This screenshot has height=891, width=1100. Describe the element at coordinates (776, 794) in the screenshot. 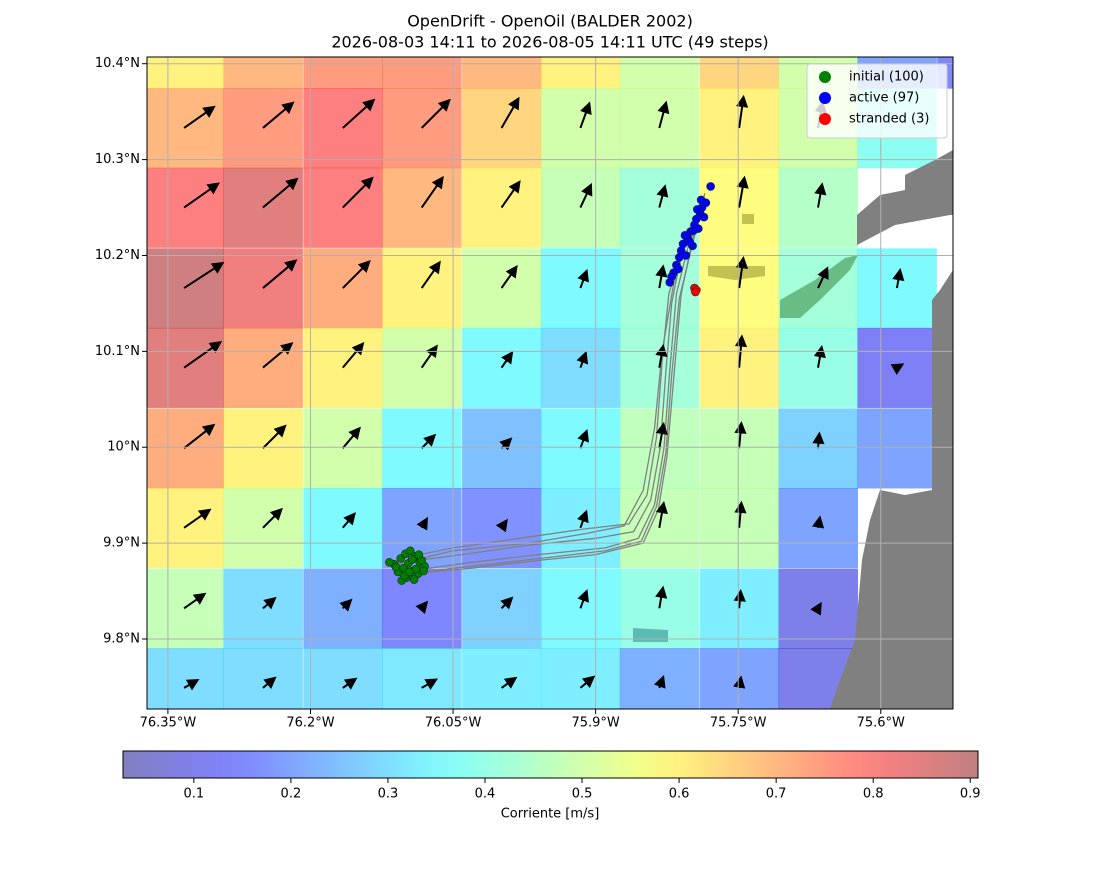

I see `colorbar-tick-label: 0.7` at that location.